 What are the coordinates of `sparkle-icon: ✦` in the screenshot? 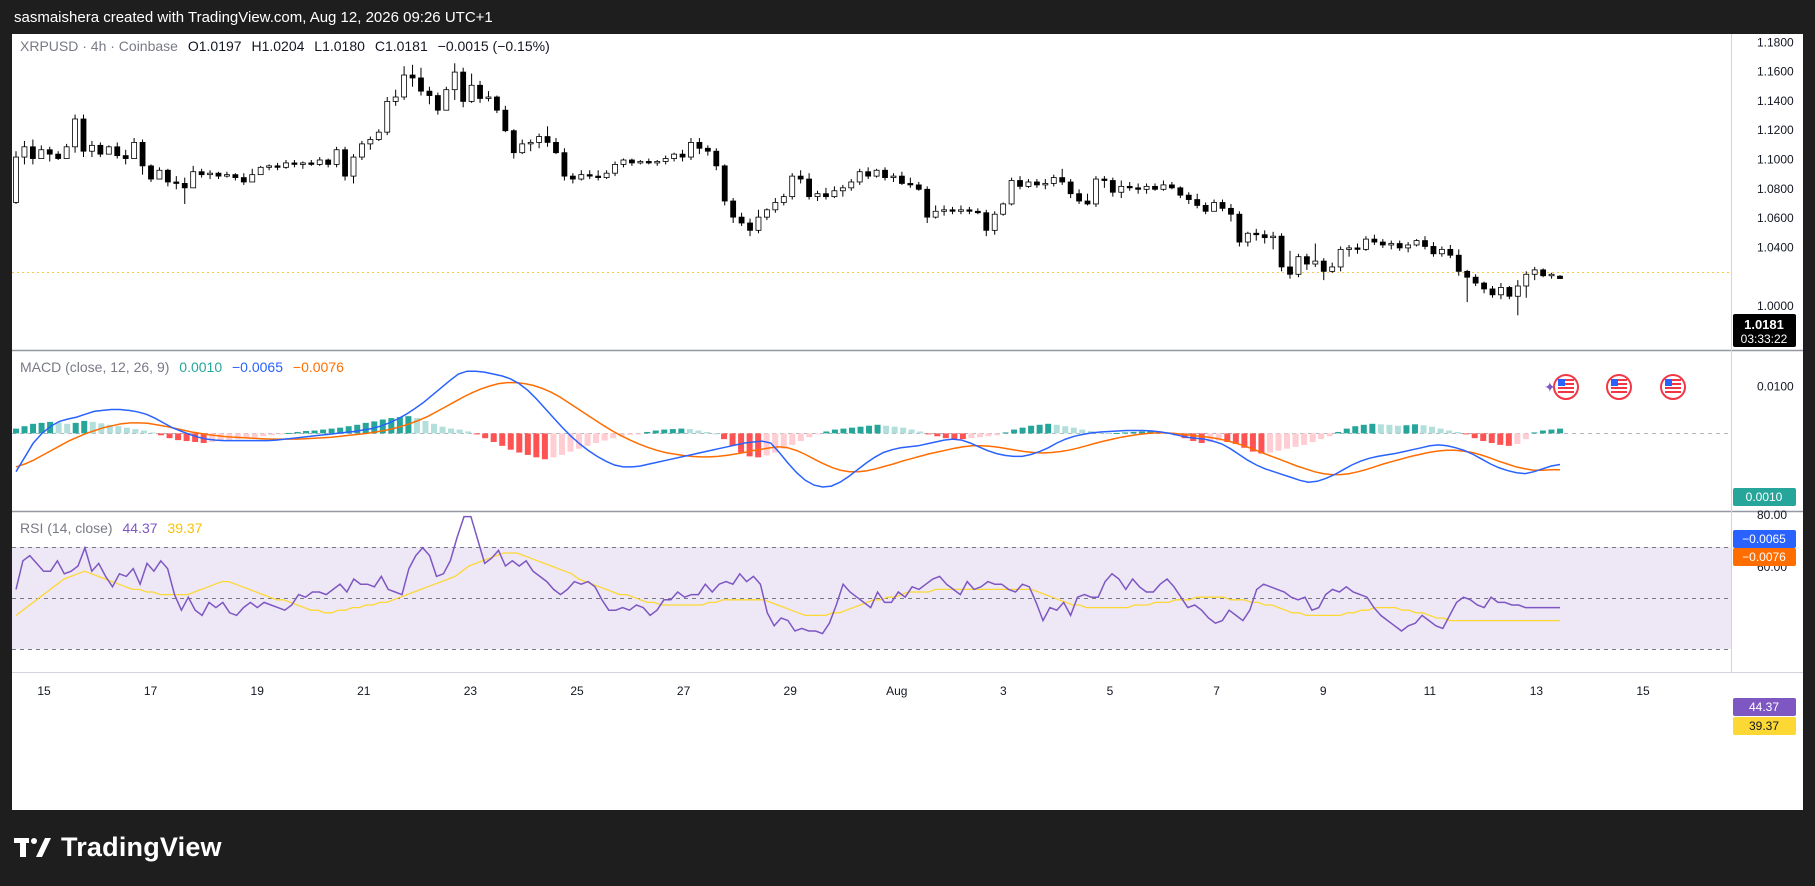 It's located at (1550, 387).